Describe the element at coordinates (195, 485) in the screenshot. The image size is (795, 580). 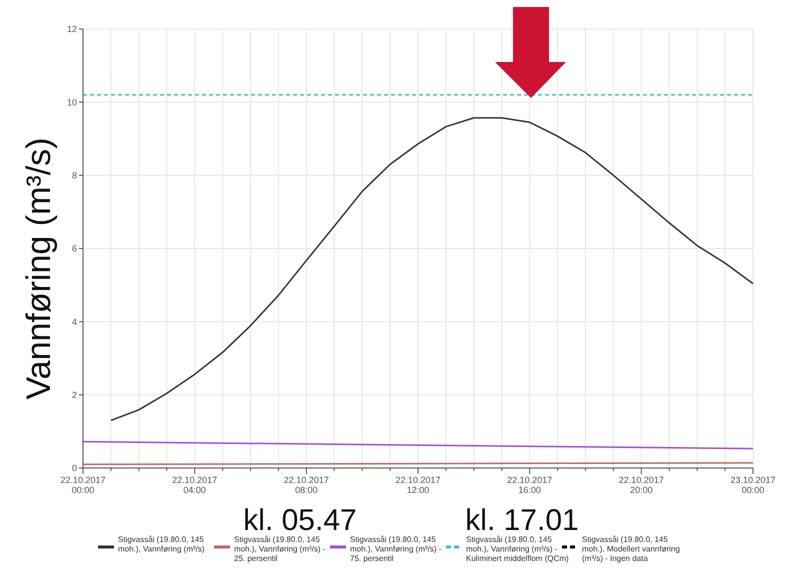
I see `x-tick-label: 22.10.2017 04:00` at that location.